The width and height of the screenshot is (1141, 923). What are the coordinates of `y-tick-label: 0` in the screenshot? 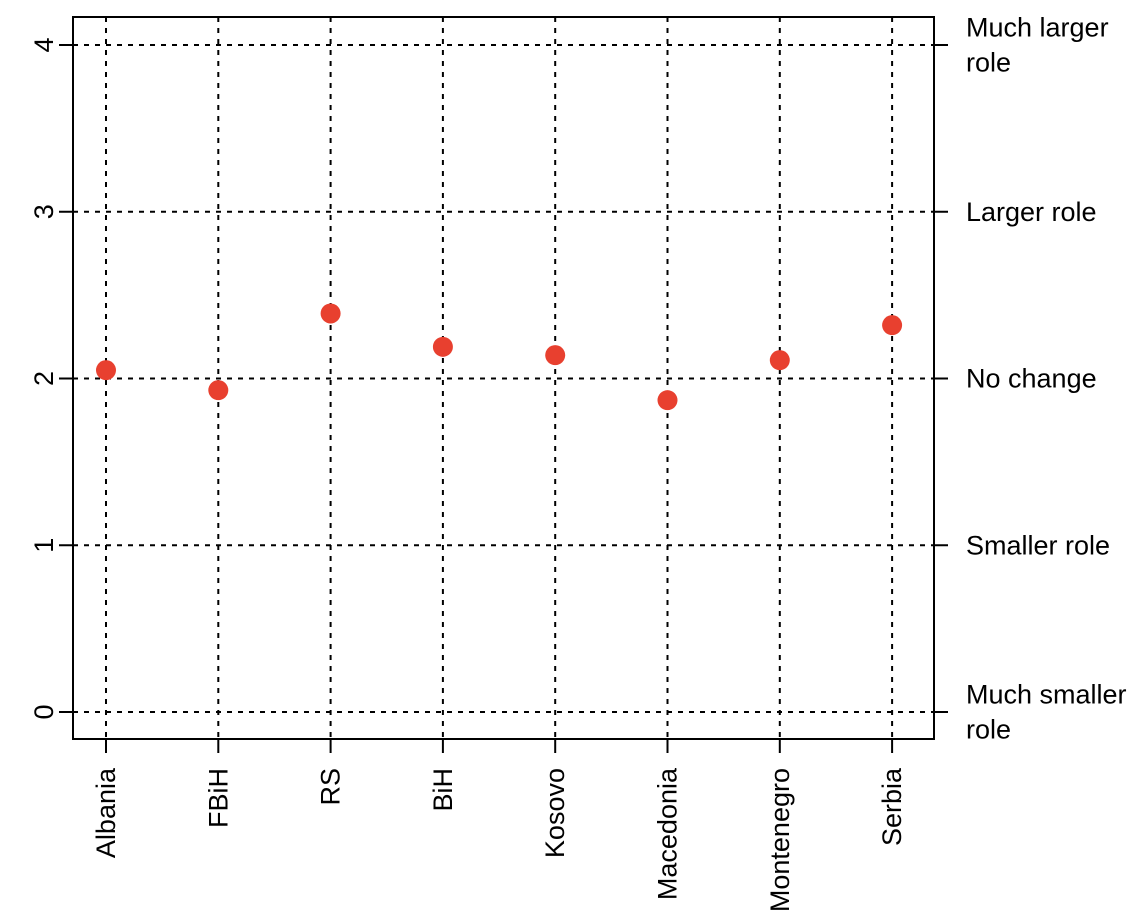 It's located at (44, 711).